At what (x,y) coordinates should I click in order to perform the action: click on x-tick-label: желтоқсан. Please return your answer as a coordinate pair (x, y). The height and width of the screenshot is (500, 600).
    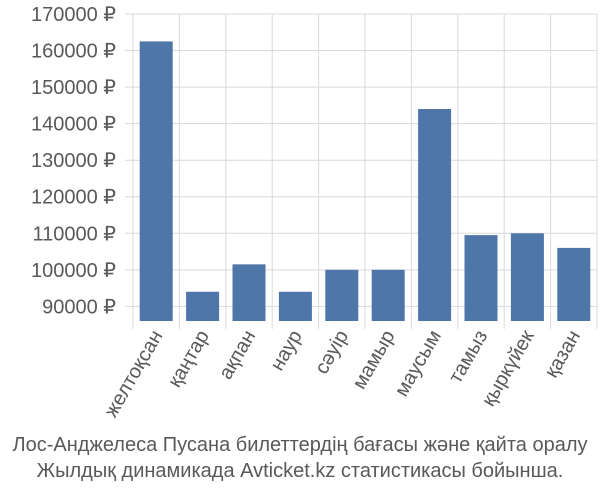
    Looking at the image, I should click on (133, 374).